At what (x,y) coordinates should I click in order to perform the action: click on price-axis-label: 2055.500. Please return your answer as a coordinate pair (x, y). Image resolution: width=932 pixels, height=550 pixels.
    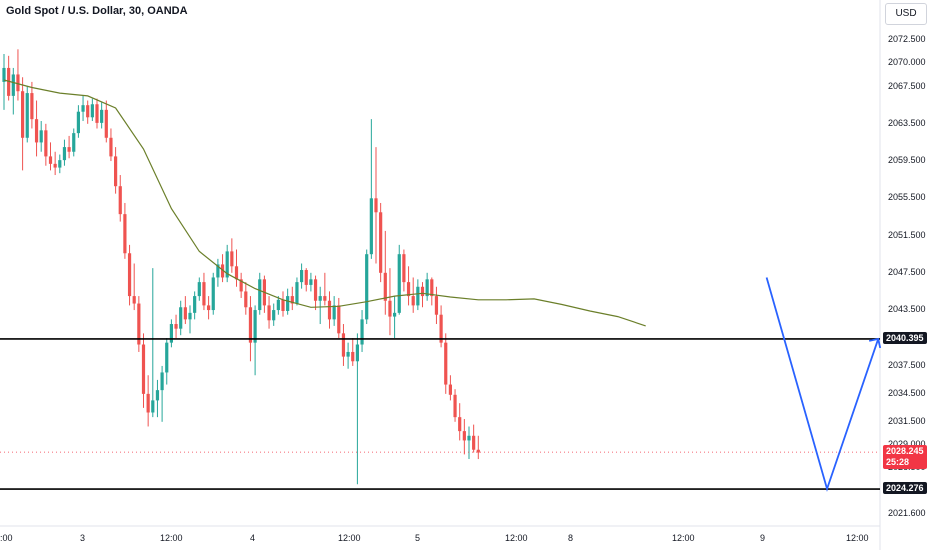
    Looking at the image, I should click on (907, 197).